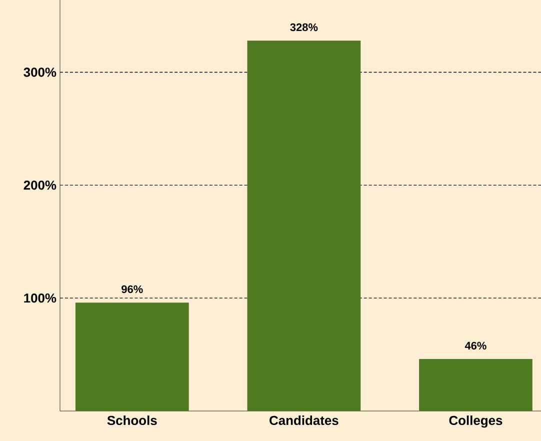 This screenshot has height=441, width=541. I want to click on y-tick-label: 300%, so click(40, 72).